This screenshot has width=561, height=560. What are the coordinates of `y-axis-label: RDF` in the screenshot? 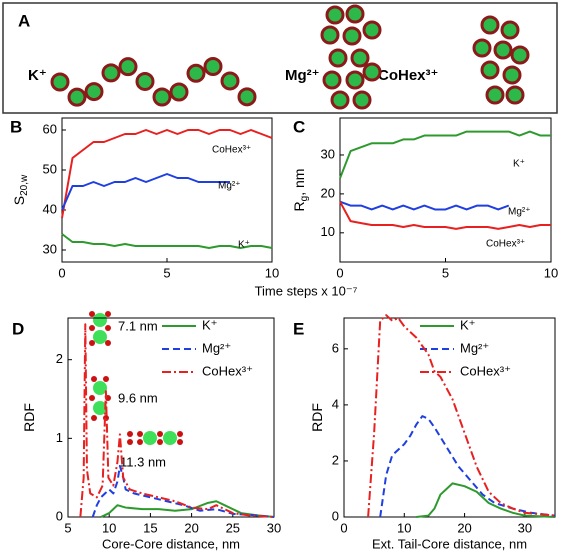 It's located at (29, 417).